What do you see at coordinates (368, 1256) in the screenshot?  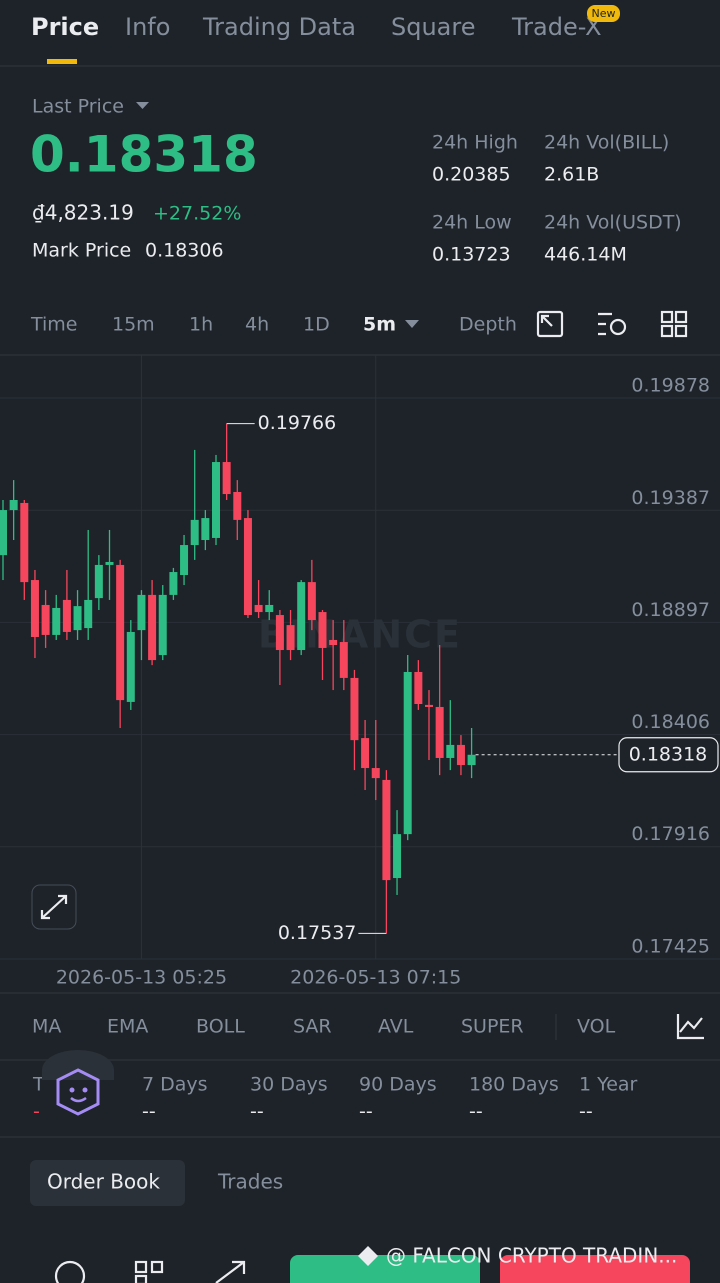 I see `watermark-logo` at bounding box center [368, 1256].